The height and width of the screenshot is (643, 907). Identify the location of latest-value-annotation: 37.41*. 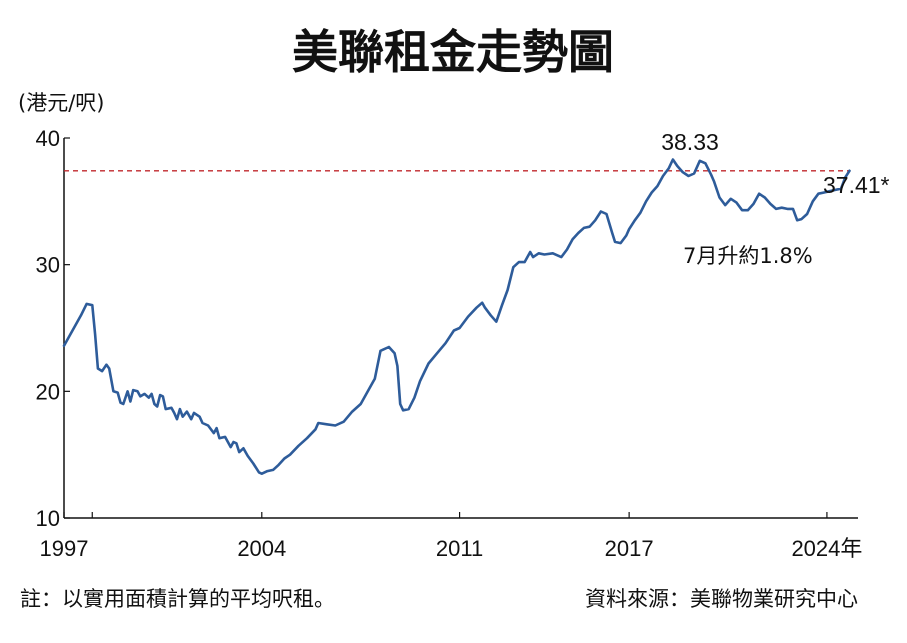
(856, 185).